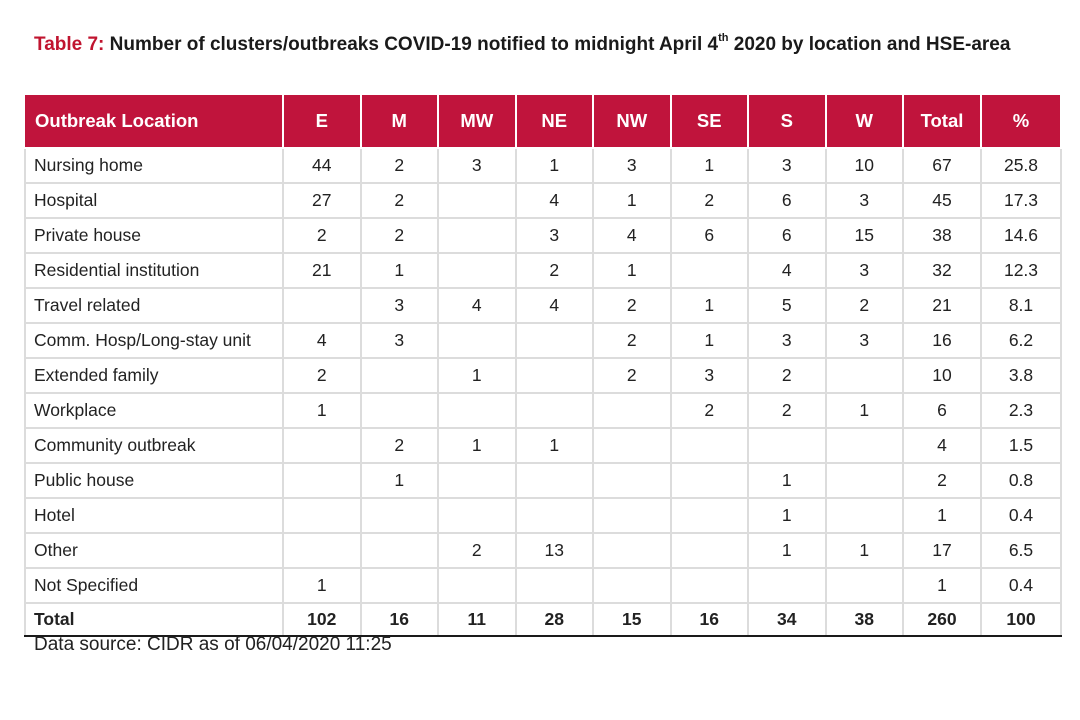  What do you see at coordinates (1021, 445) in the screenshot?
I see `table-cell: 1.5` at bounding box center [1021, 445].